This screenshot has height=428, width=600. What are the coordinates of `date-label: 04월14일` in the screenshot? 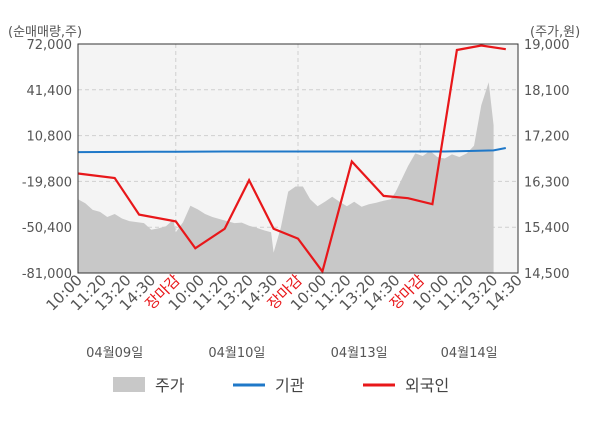 It's located at (469, 353).